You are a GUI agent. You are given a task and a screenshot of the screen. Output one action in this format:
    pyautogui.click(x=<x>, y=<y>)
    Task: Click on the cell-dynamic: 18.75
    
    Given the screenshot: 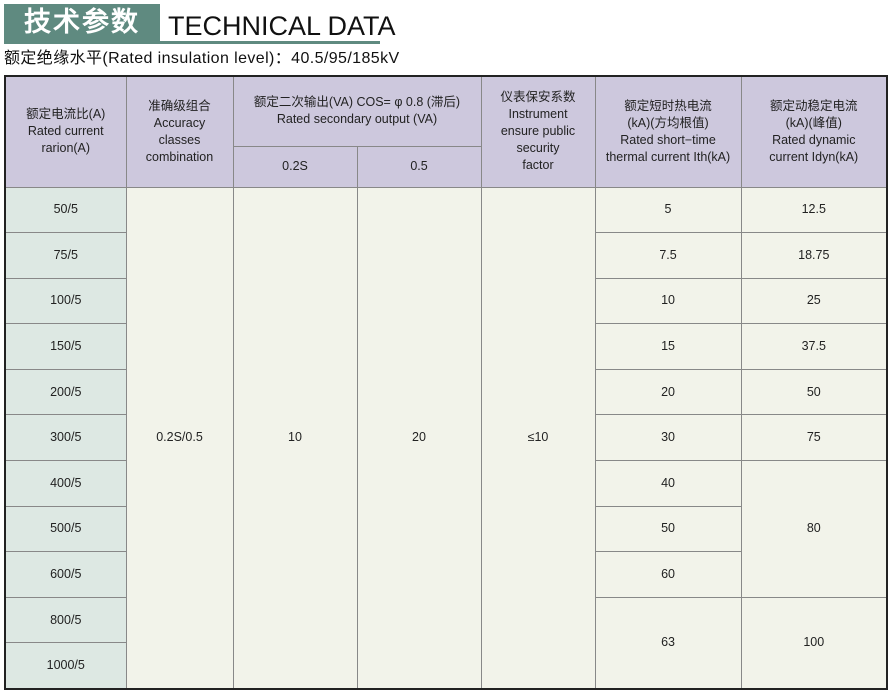 What is the action you would take?
    pyautogui.click(x=814, y=255)
    